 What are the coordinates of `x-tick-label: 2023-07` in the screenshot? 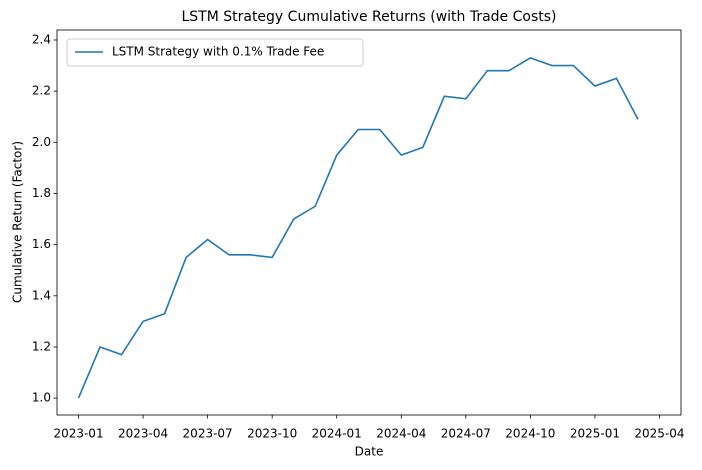 It's located at (208, 434).